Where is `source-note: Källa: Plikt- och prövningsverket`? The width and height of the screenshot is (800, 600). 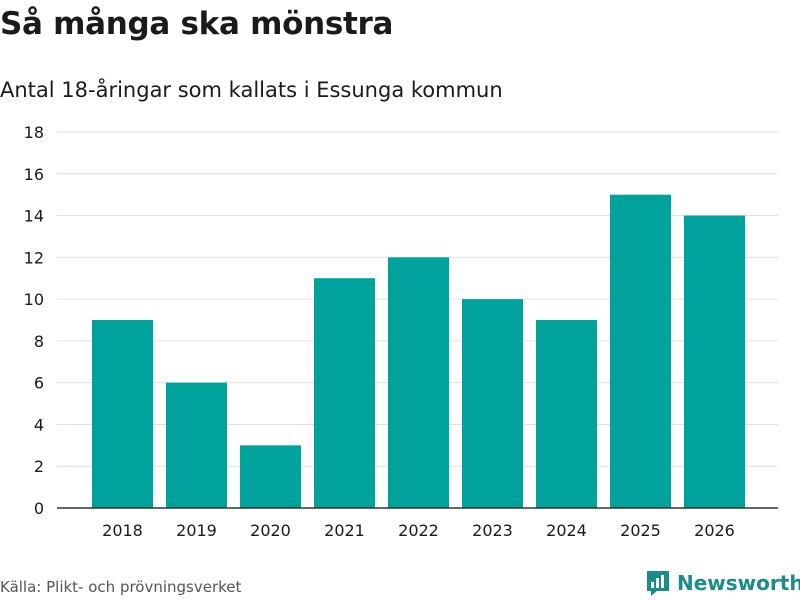
source-note: Källa: Plikt- och prövningsverket is located at coordinates (121, 587).